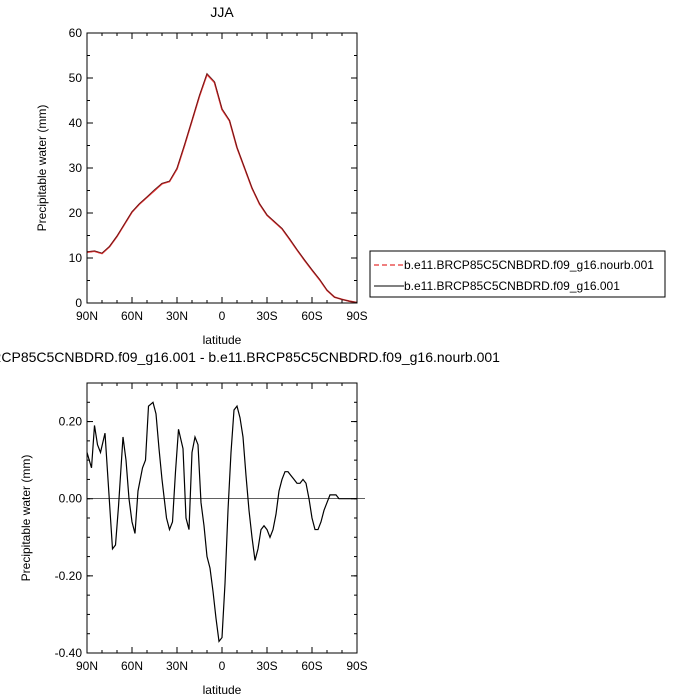  Describe the element at coordinates (76, 213) in the screenshot. I see `y-tick-label: 20` at that location.